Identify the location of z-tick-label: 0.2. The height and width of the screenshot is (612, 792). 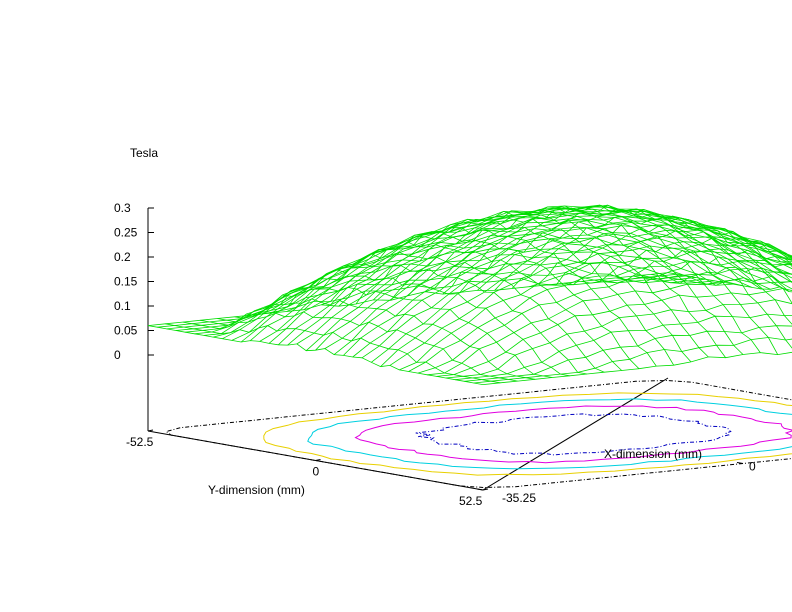
(122, 257).